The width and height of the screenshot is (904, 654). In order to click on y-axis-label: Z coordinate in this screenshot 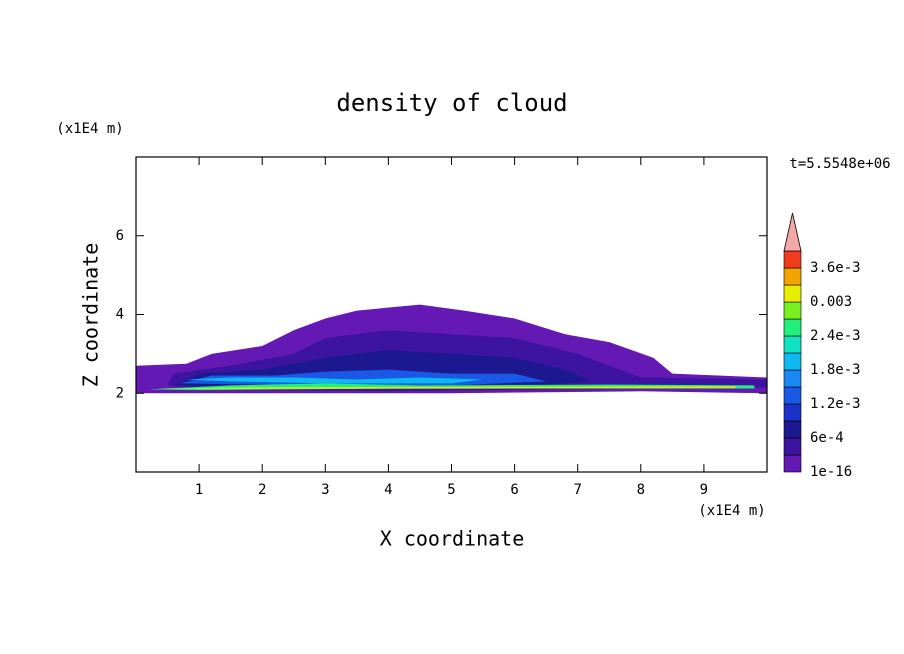, I will do `click(91, 315)`.